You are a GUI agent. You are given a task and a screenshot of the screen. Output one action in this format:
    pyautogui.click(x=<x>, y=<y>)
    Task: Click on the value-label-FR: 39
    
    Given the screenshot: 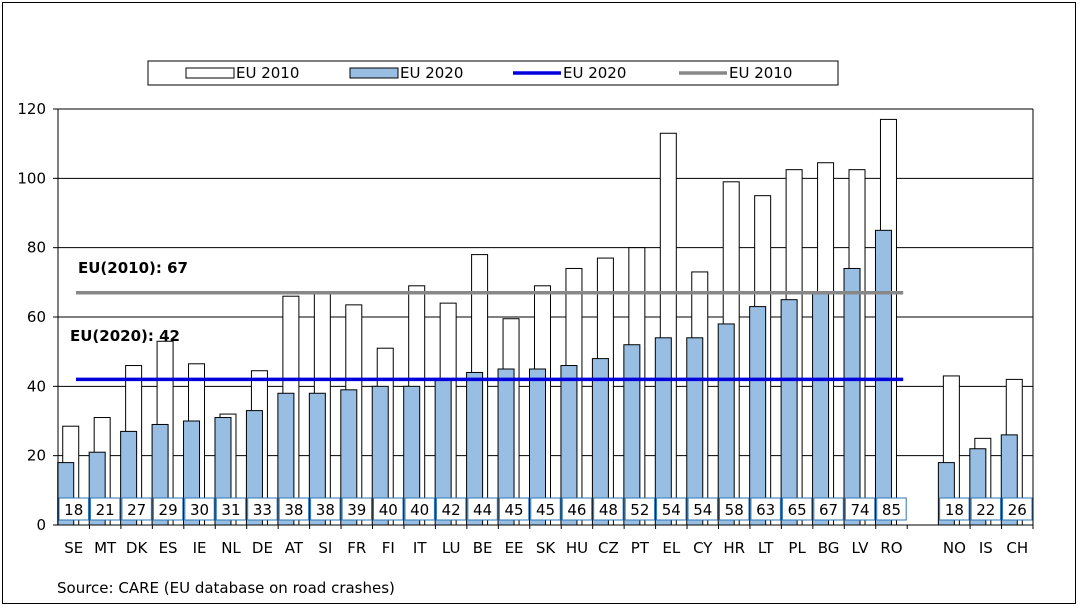 What is the action you would take?
    pyautogui.click(x=356, y=510)
    